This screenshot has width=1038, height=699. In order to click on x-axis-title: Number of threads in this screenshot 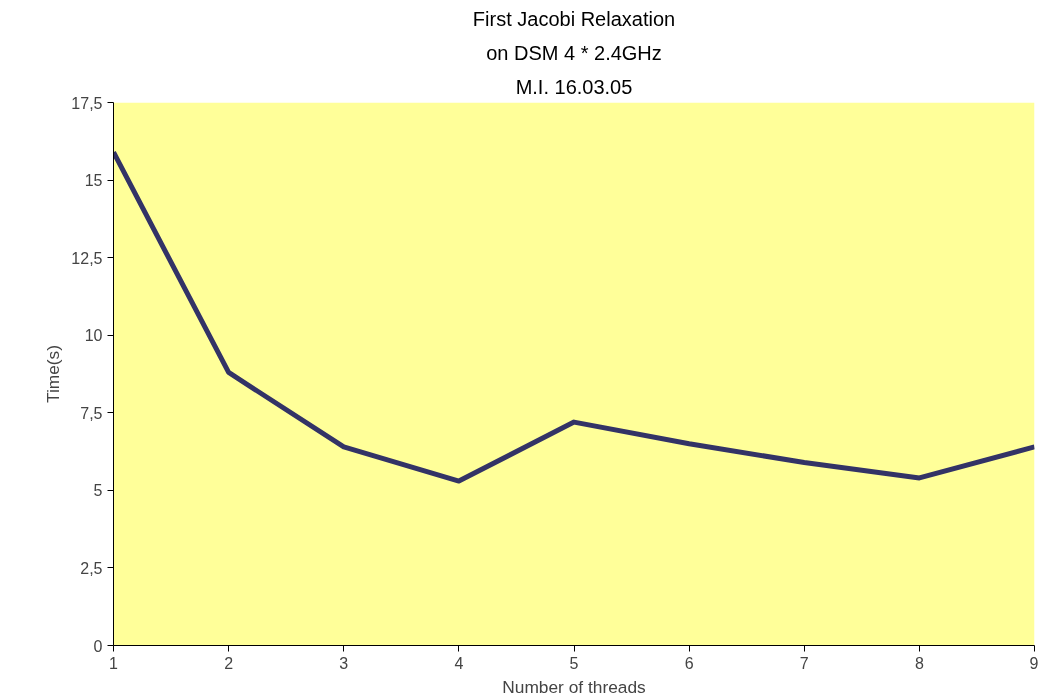, I will do `click(574, 686)`.